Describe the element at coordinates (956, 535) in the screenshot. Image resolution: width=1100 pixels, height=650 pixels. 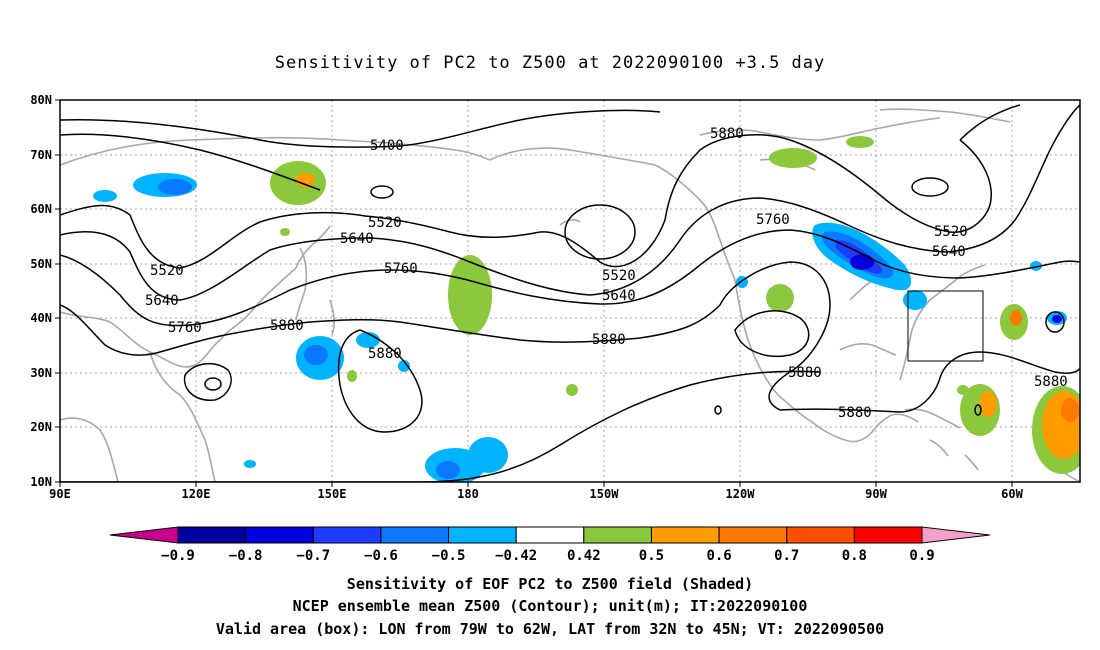
I see `colorbar-high-arrow` at that location.